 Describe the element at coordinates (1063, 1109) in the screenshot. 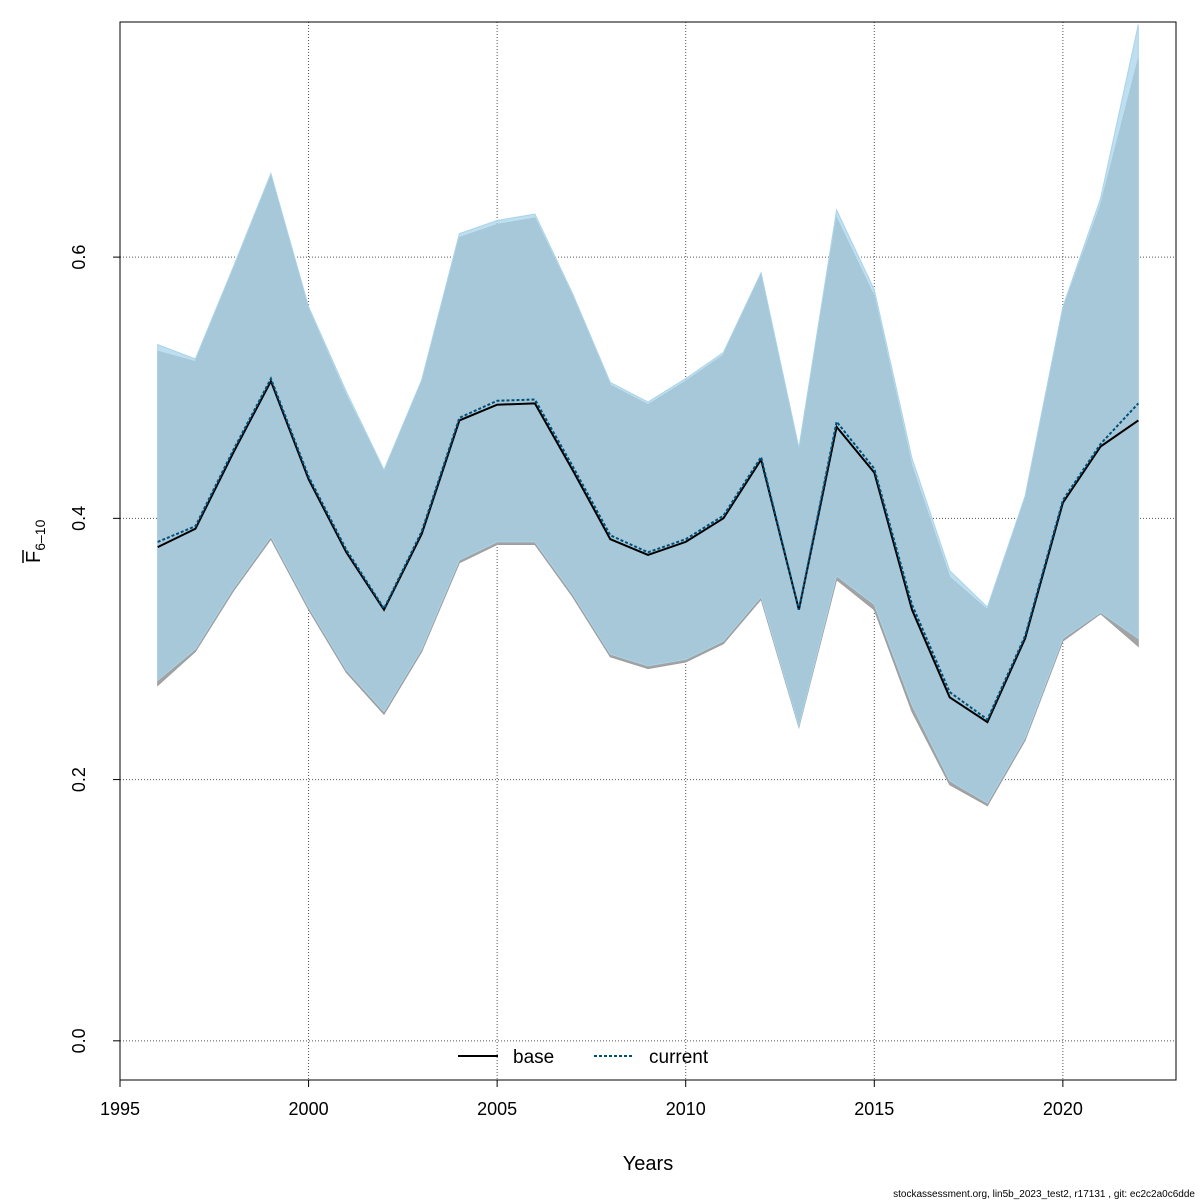

I see `x-tick-label: 2020` at that location.